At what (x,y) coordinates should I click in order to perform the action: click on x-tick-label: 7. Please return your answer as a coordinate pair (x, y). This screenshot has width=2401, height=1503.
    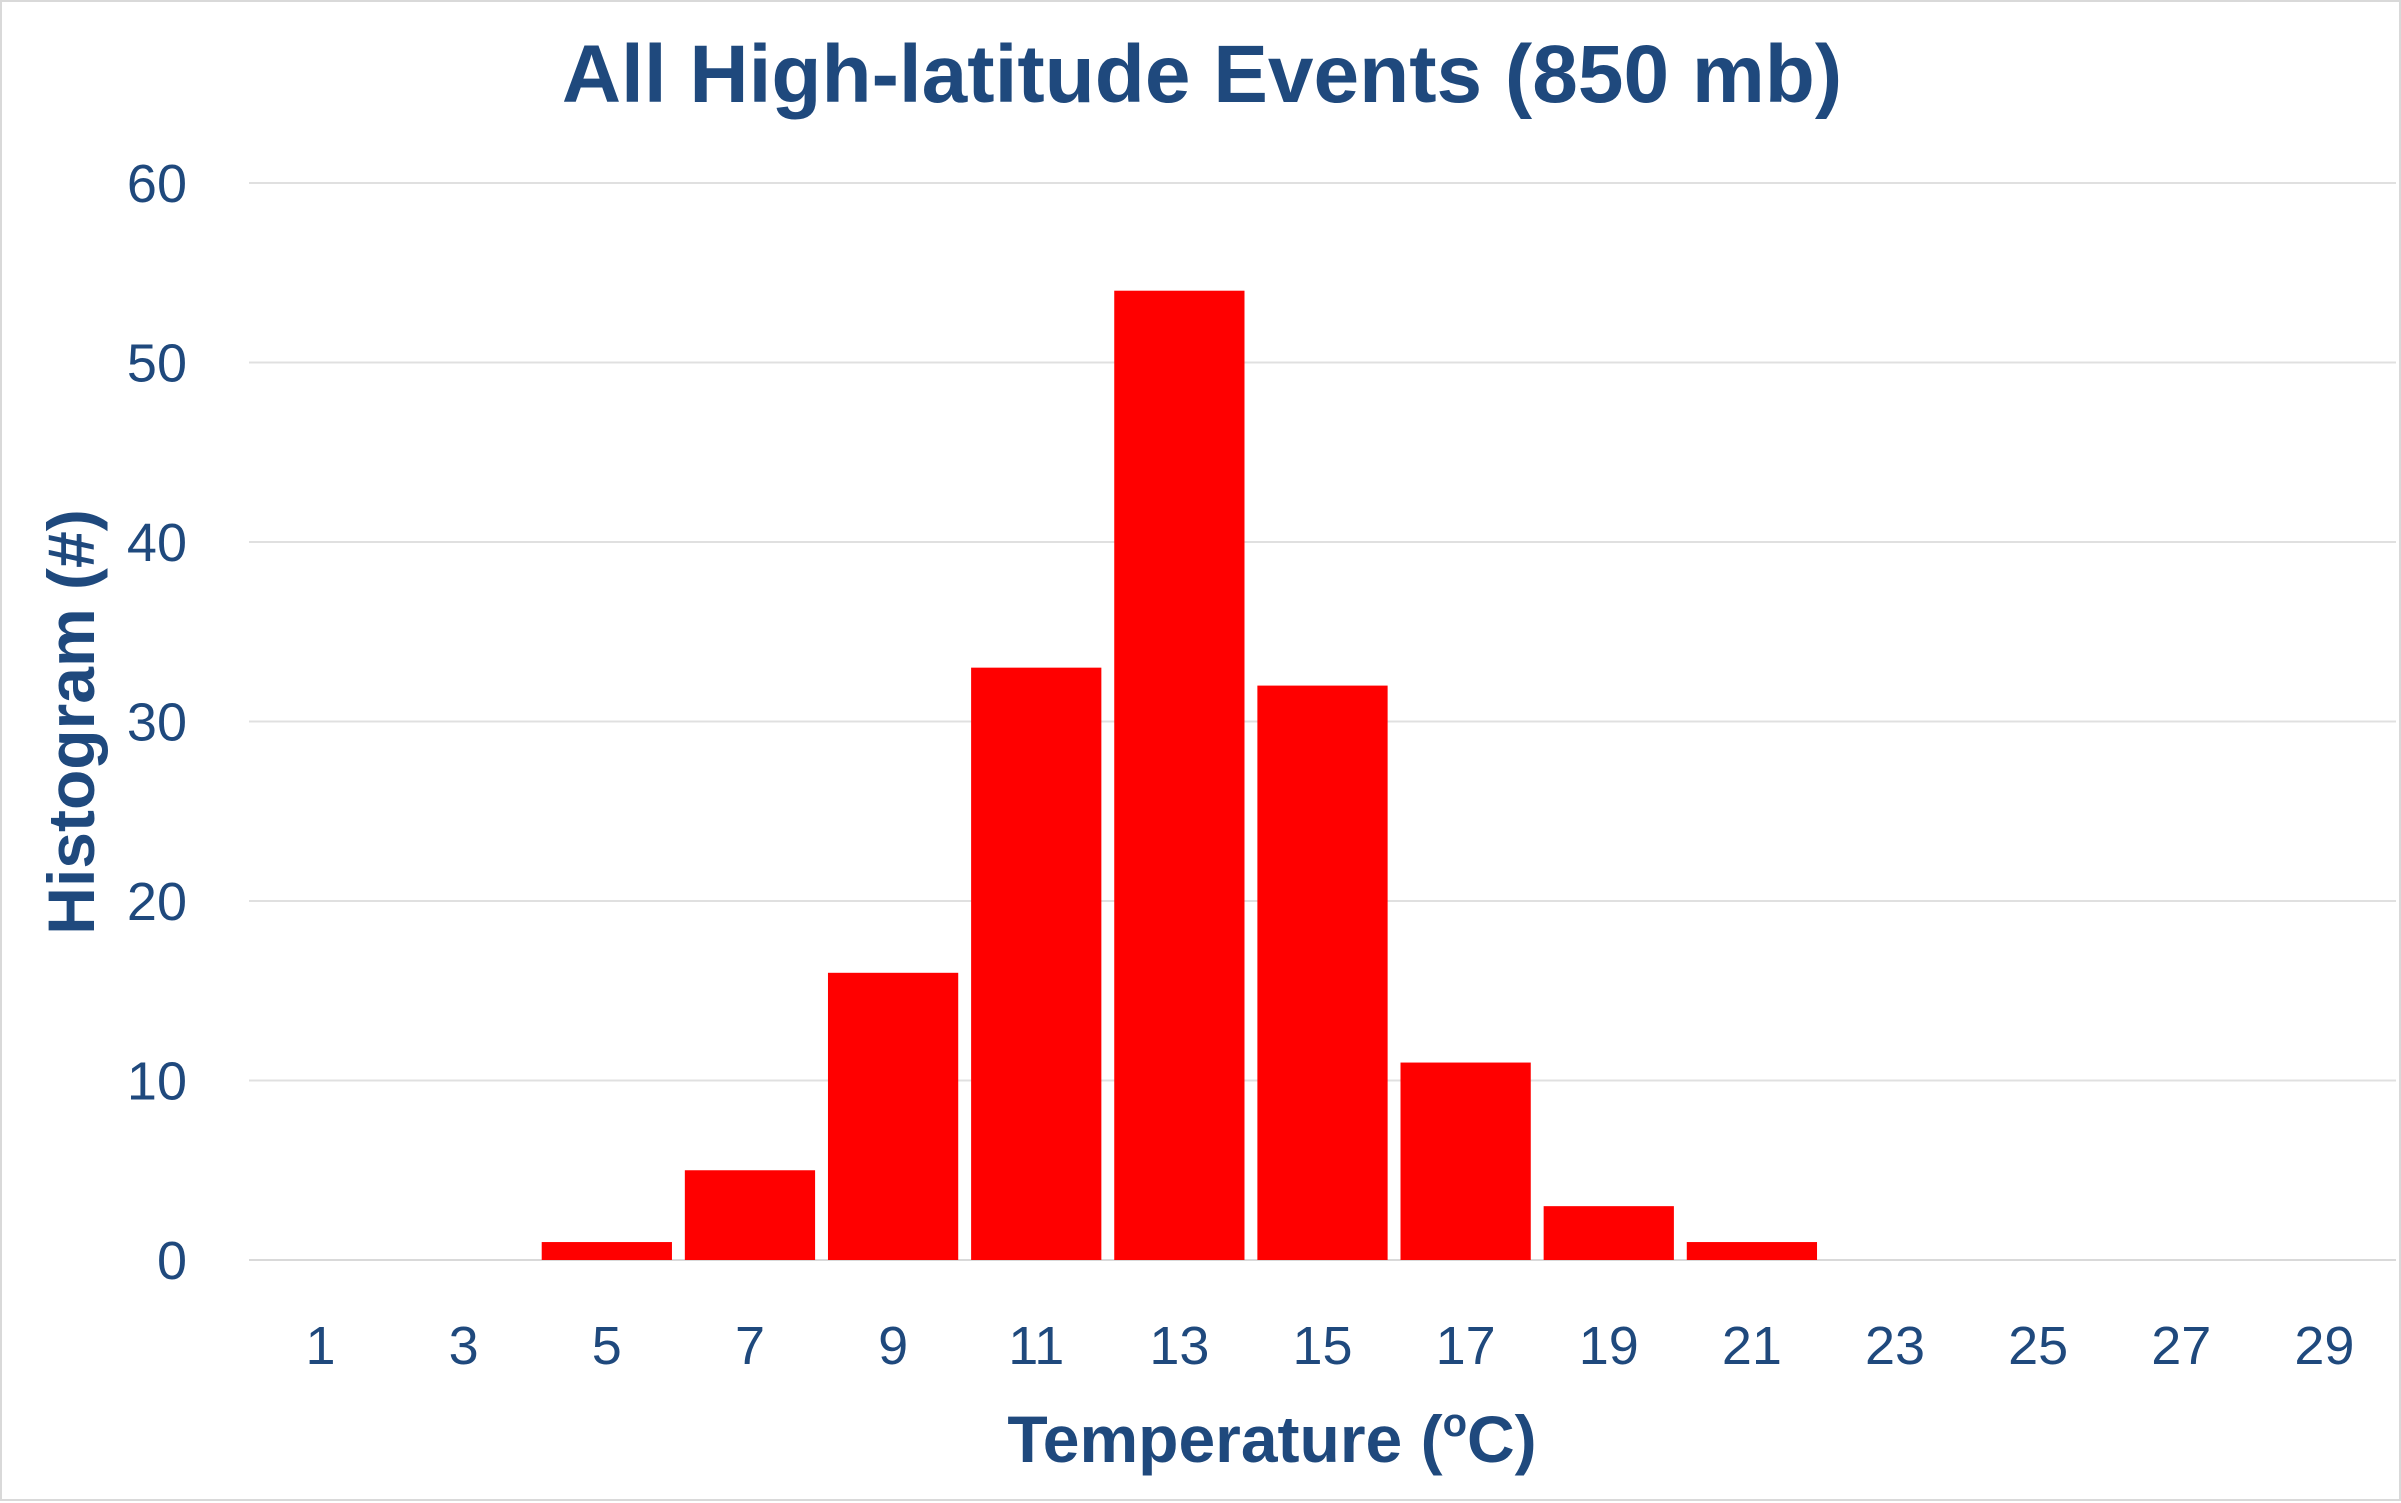
    Looking at the image, I should click on (750, 1346).